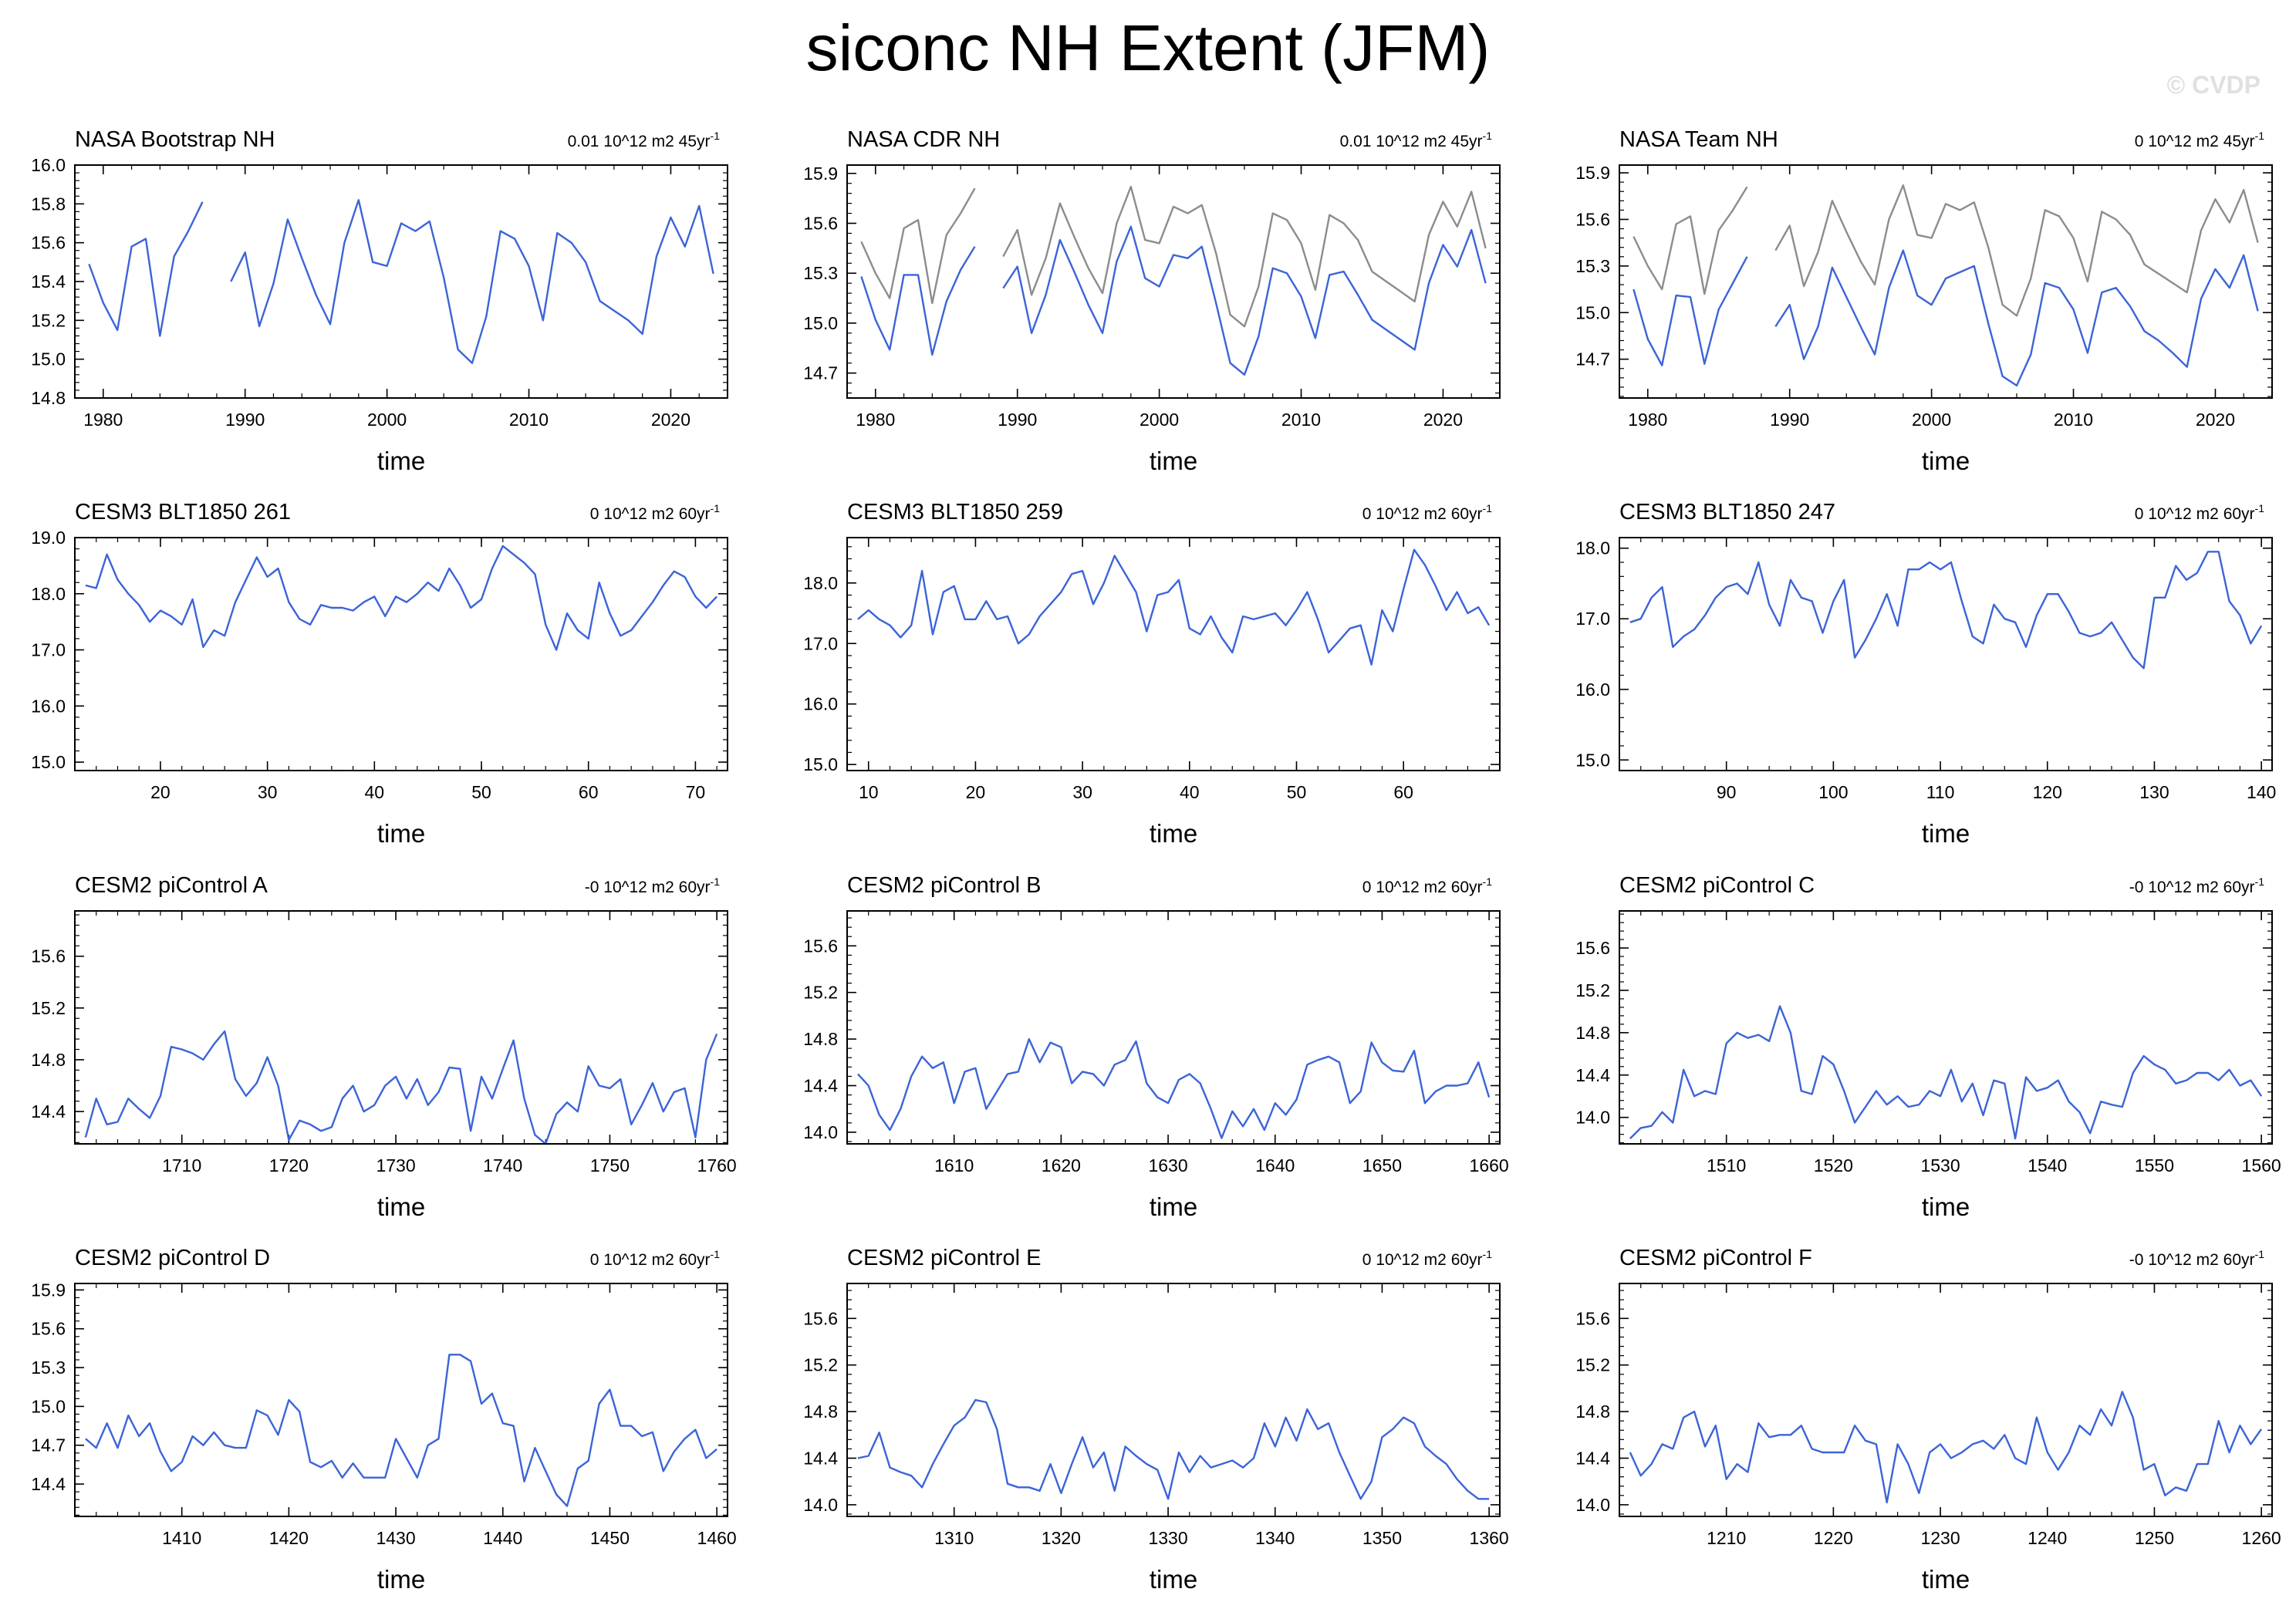 This screenshot has height=1619, width=2296. I want to click on chart-title: CESM2 piControl B, so click(944, 885).